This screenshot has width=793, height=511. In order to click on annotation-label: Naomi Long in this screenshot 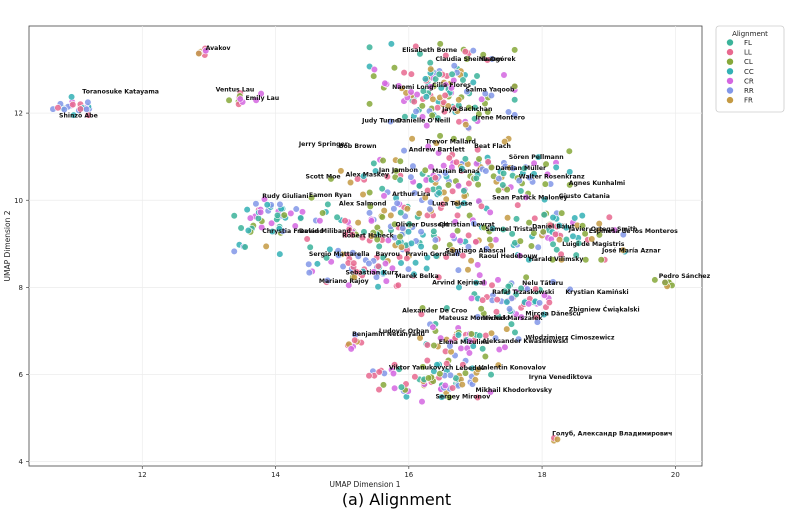, I will do `click(412, 87)`.